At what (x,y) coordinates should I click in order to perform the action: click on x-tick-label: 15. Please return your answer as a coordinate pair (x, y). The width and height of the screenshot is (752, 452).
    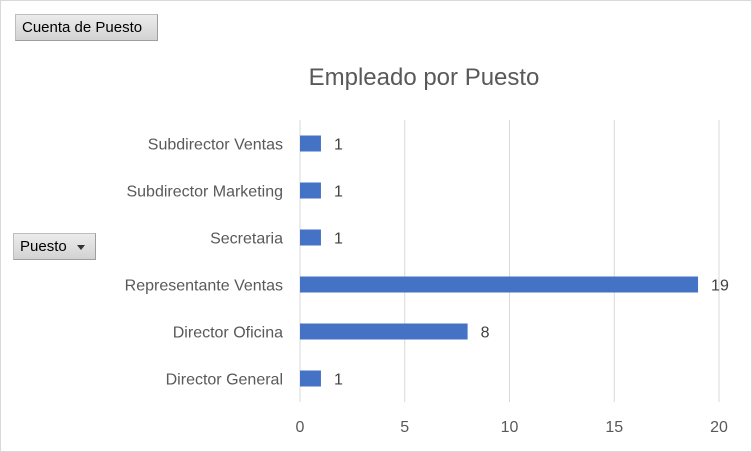
    Looking at the image, I should click on (614, 427).